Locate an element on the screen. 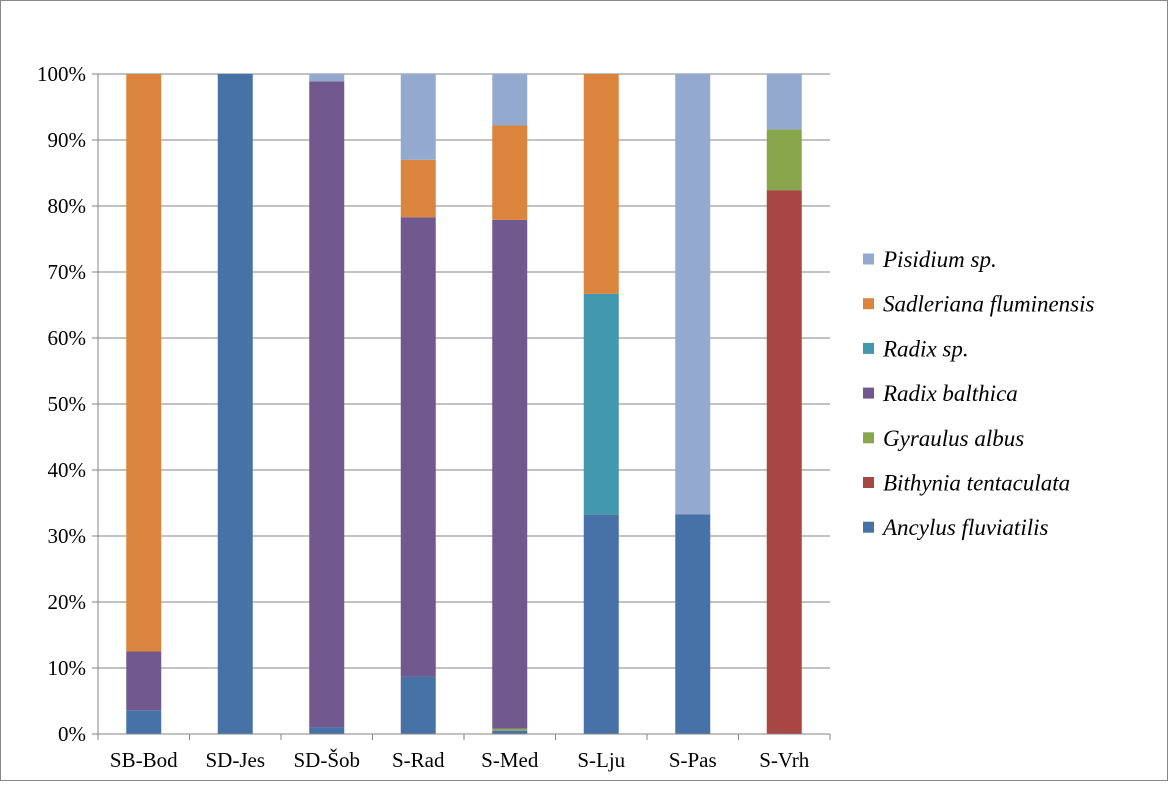 Image resolution: width=1168 pixels, height=785 pixels. bar-segment-radix-sp is located at coordinates (601, 404).